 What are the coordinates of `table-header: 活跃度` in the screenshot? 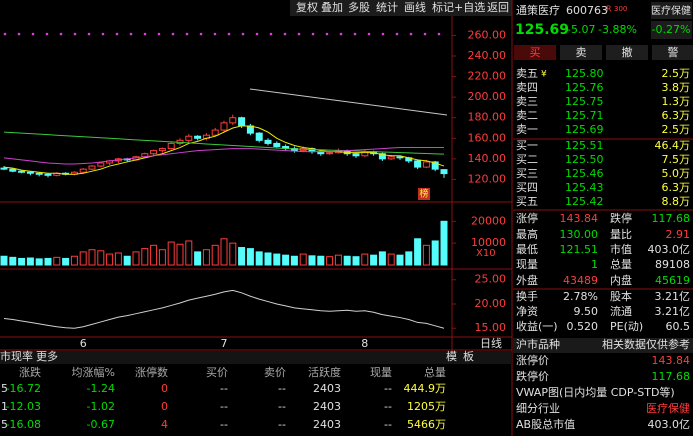 It's located at (324, 372).